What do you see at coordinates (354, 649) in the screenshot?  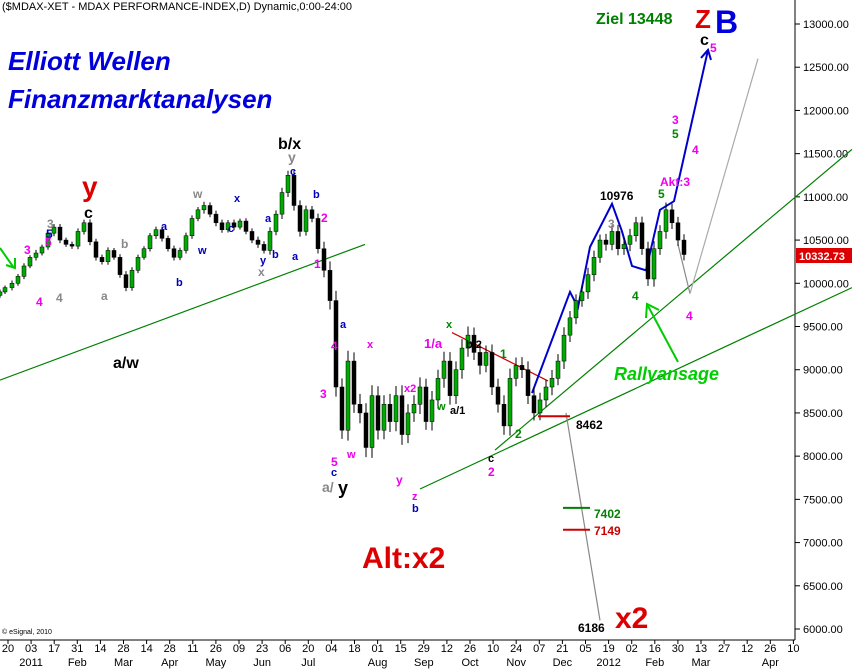 I see `day-tick-label: 18` at bounding box center [354, 649].